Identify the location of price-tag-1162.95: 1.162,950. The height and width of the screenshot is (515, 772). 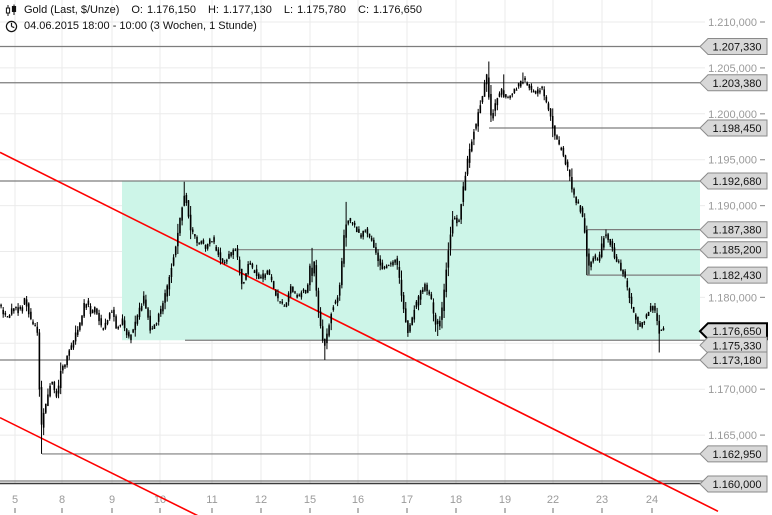
(733, 454).